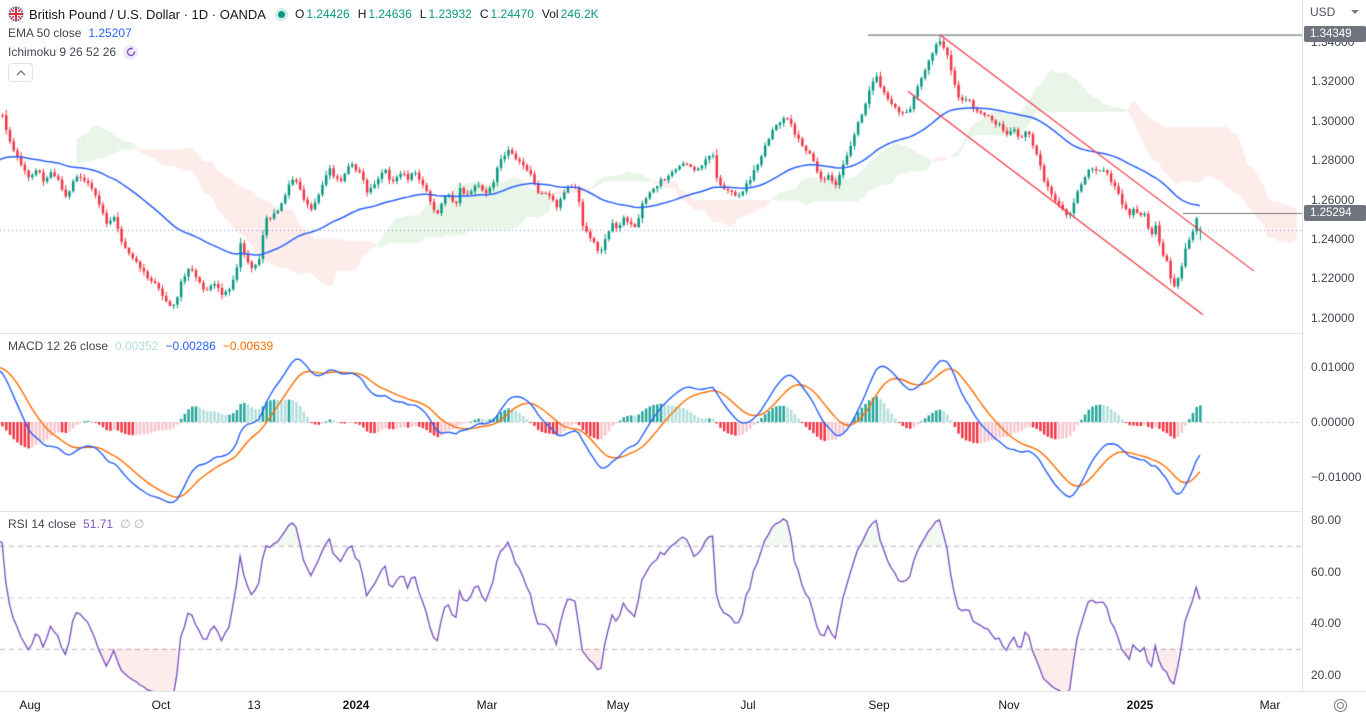 Image resolution: width=1366 pixels, height=719 pixels. What do you see at coordinates (1333, 422) in the screenshot?
I see `macd-axis-label: 0.00000` at bounding box center [1333, 422].